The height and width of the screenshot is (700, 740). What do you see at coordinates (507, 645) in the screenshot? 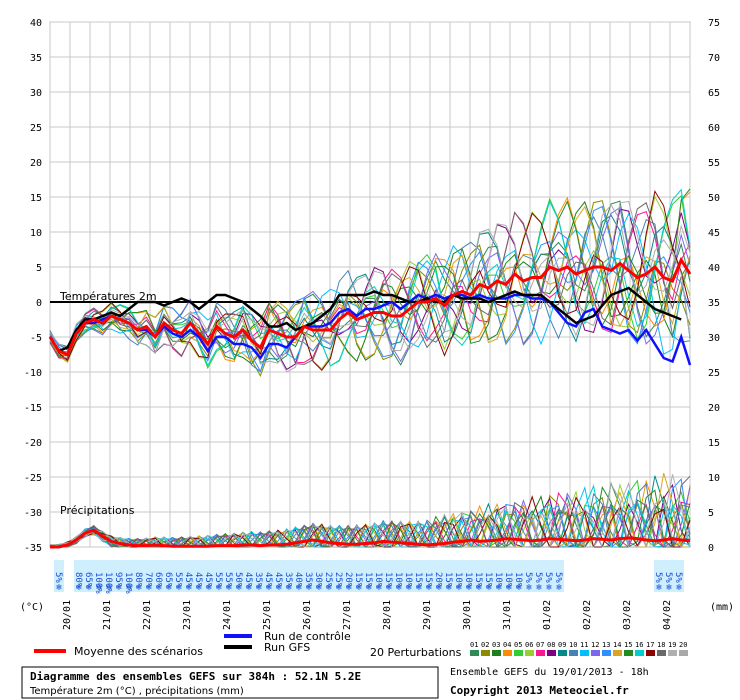
I see `perturb-id: 04` at bounding box center [507, 645].